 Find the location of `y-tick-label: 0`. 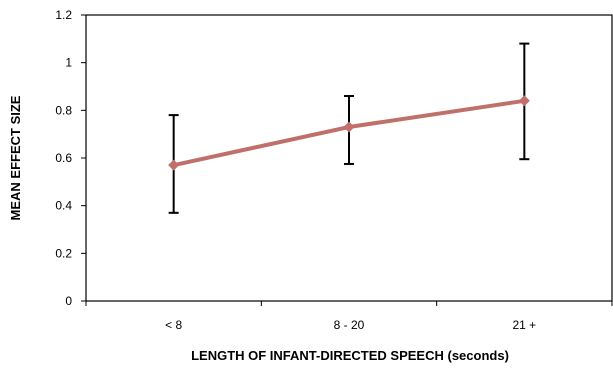

y-tick-label: 0 is located at coordinates (68, 301).